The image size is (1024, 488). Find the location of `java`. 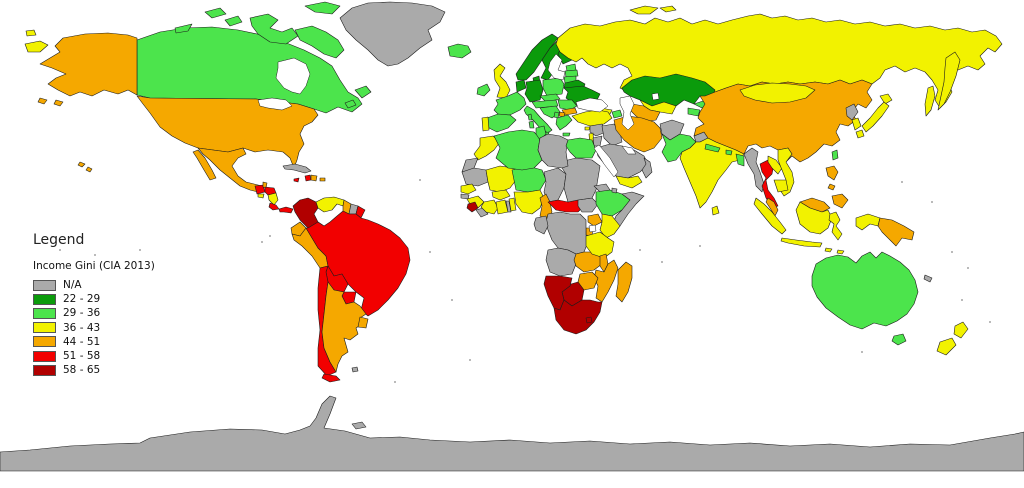

java is located at coordinates (801, 242).